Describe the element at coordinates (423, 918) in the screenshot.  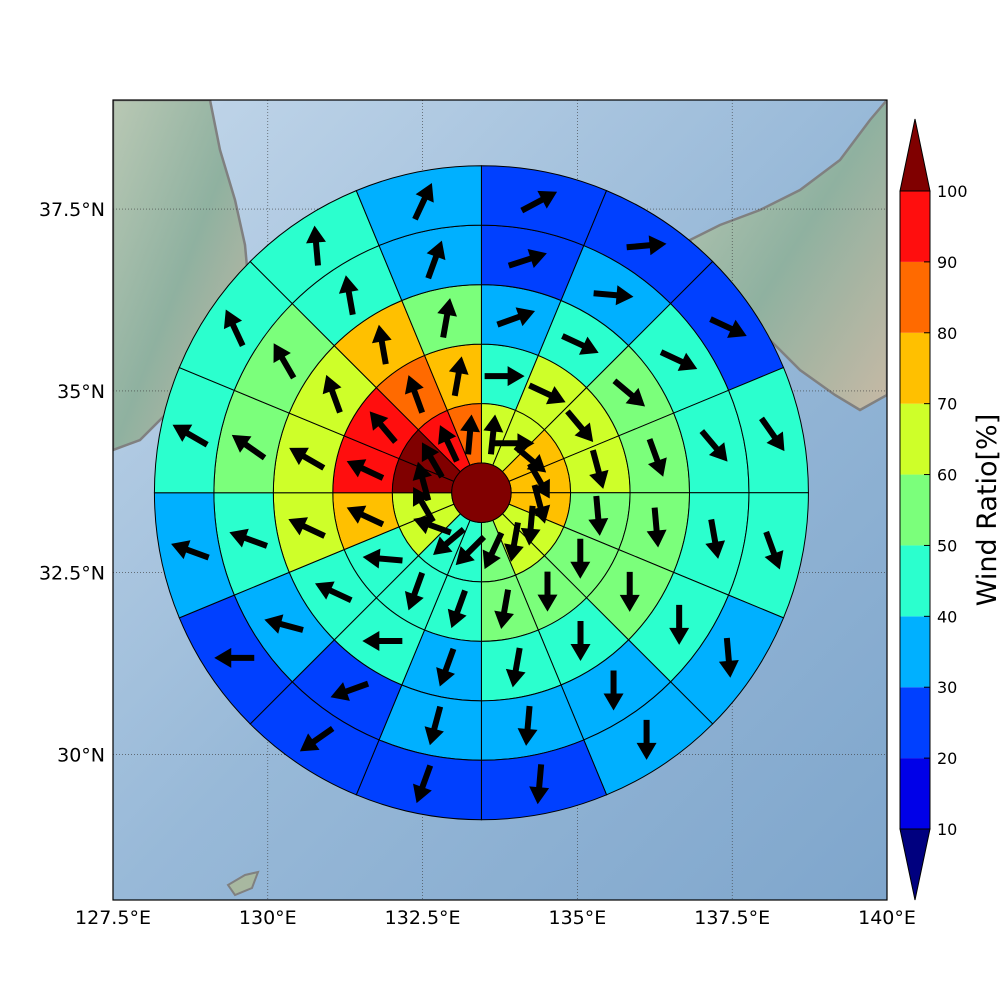
I see `x-tick-label: 132.5°E` at that location.